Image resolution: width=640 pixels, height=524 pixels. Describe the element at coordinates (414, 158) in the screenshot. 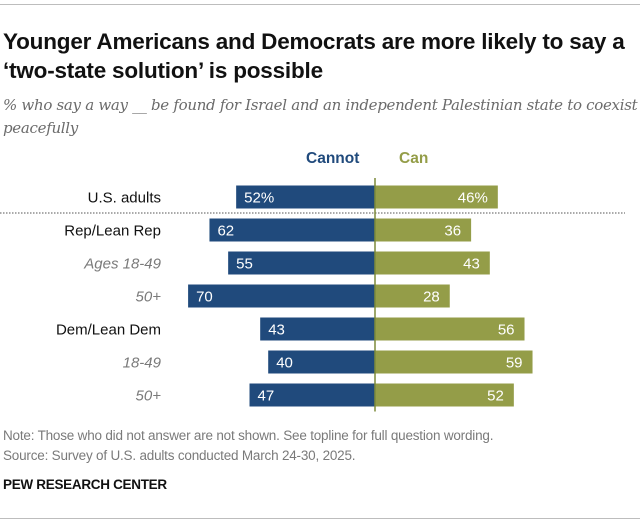

I see `legend-can: Can` at that location.